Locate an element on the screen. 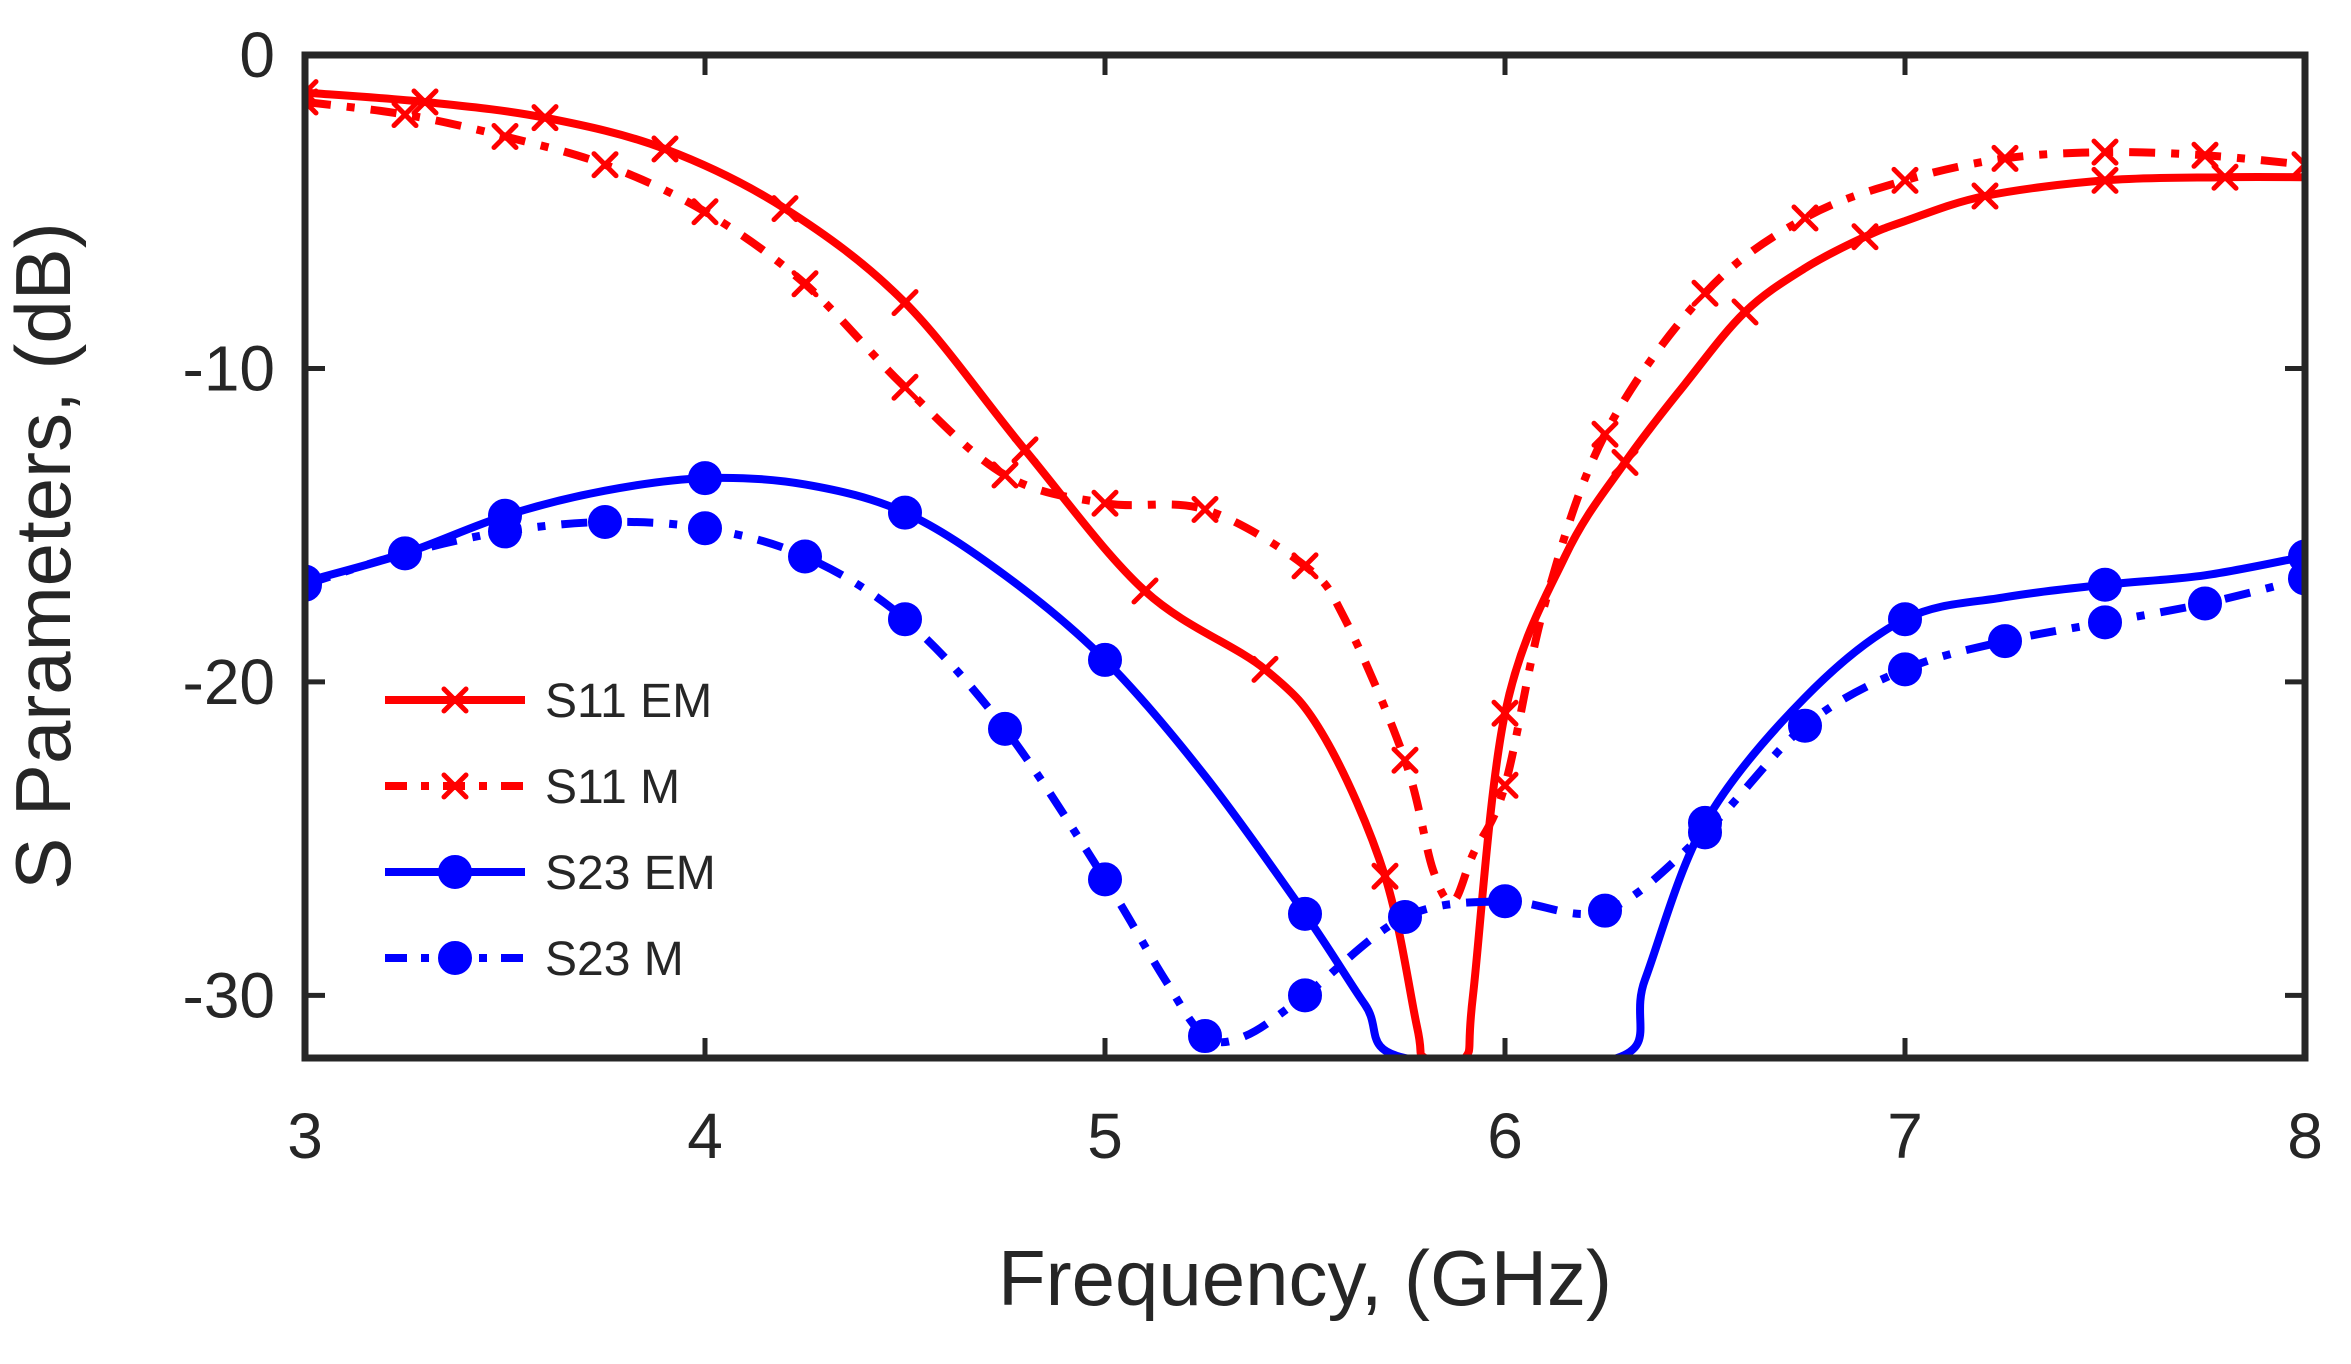 The image size is (2351, 1364). y-tick-label: -30 is located at coordinates (229, 995).